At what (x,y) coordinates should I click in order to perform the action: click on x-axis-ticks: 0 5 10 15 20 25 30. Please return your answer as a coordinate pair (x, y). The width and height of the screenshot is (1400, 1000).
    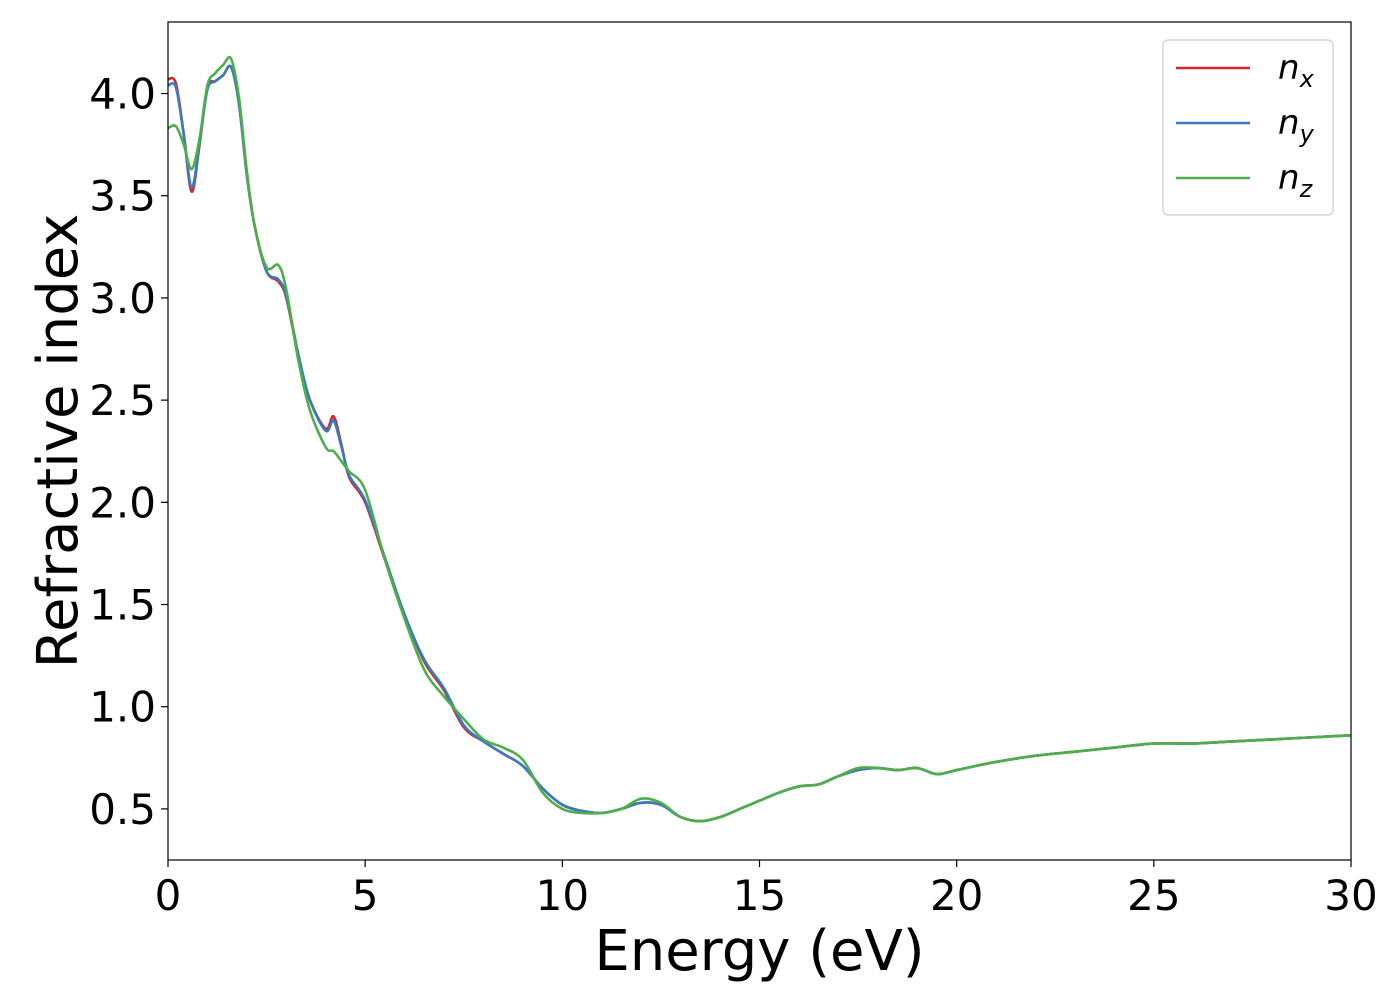
    Looking at the image, I should click on (766, 890).